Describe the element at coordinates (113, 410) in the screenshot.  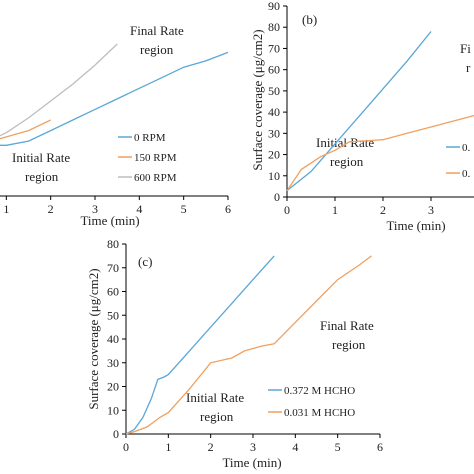
I see `panel-c-y-tick-label: 10` at that location.